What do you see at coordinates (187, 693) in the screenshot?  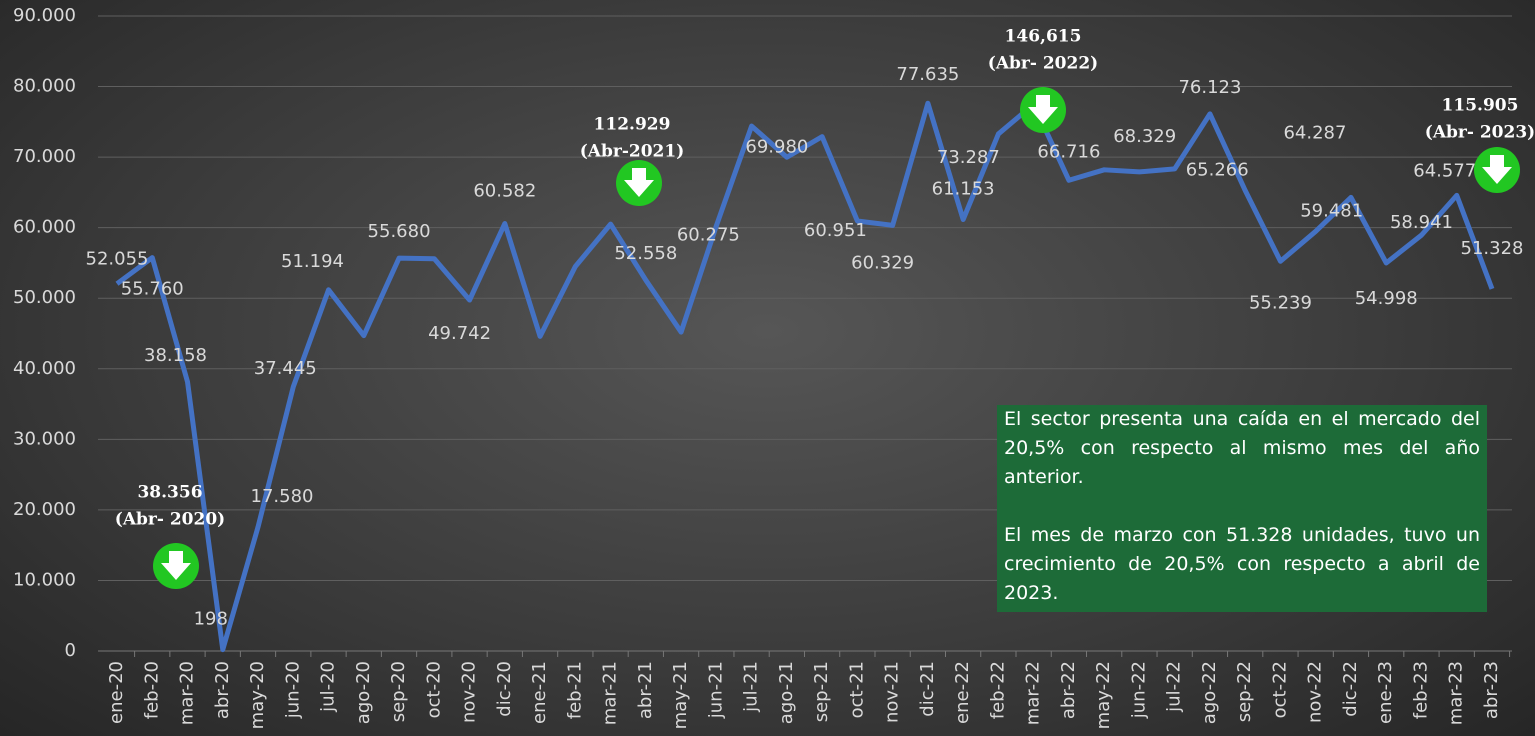 I see `x-tick-label: mar-20` at bounding box center [187, 693].